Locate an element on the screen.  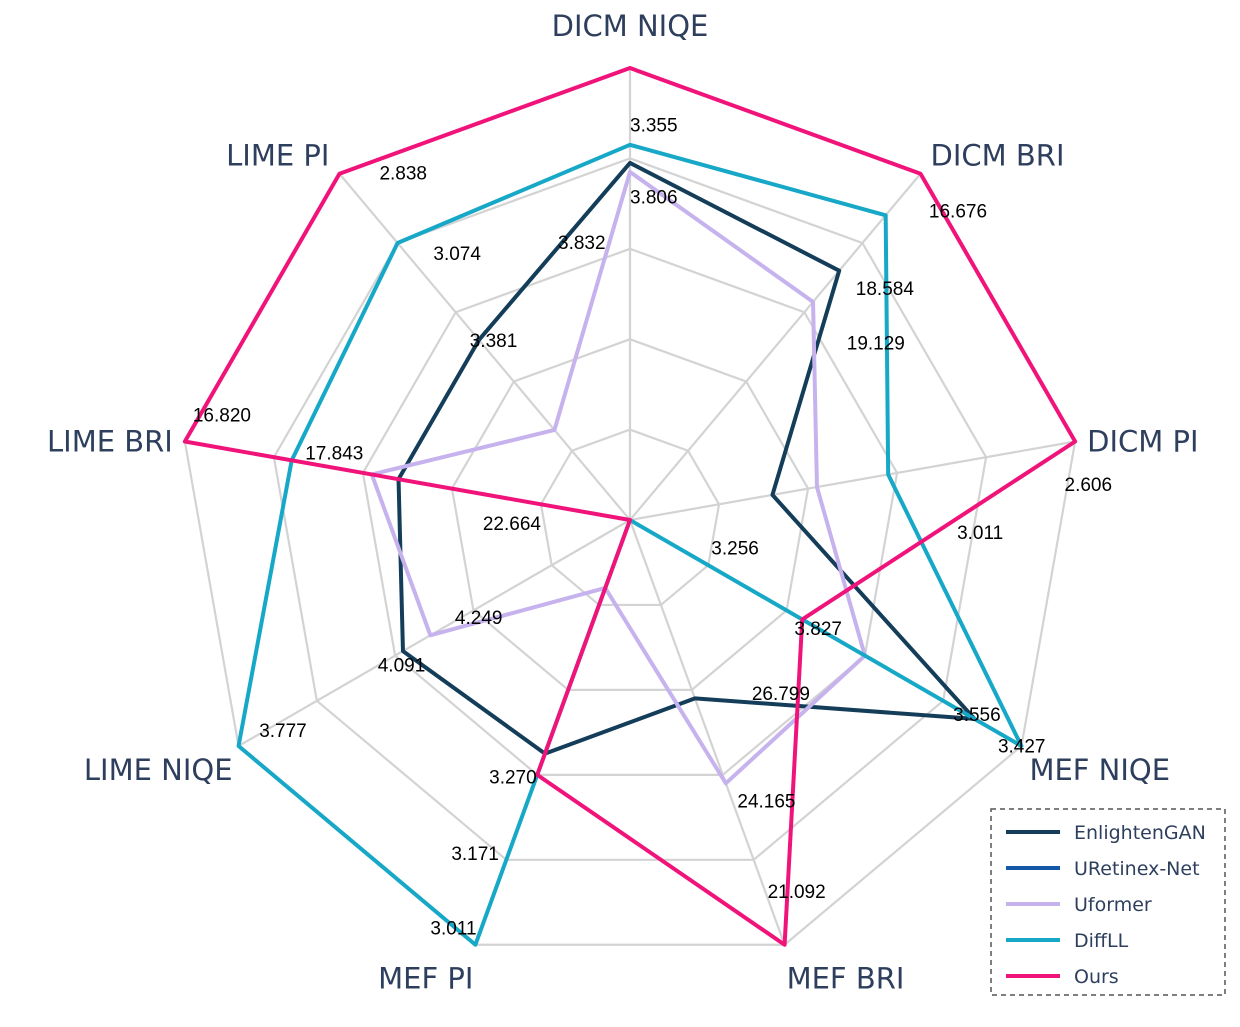
axis-title: DICM NIQE is located at coordinates (630, 26).